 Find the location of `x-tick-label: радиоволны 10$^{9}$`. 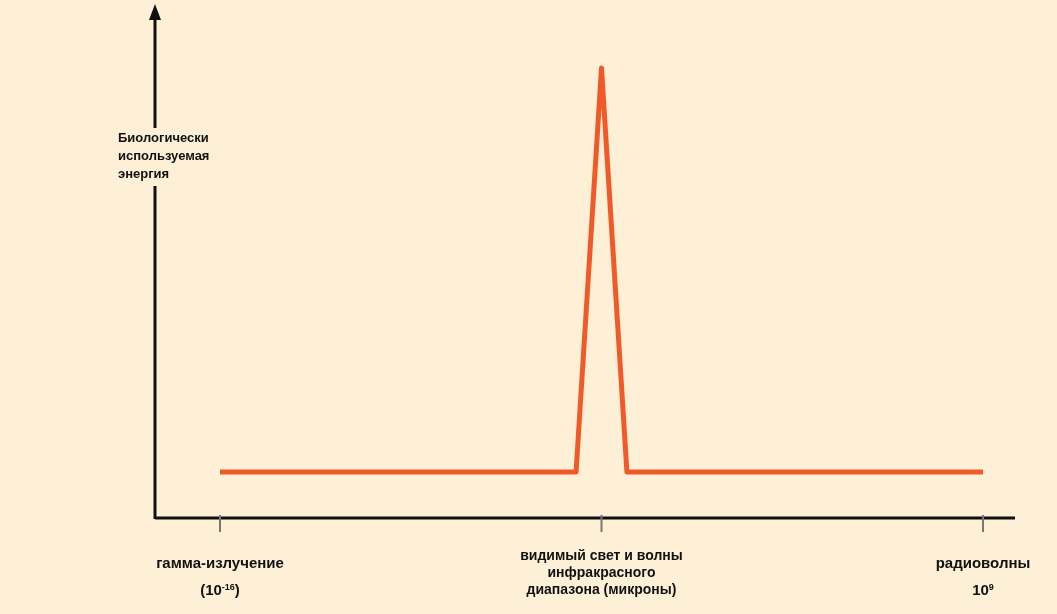

x-tick-label: радиоволны 10$^{9}$ is located at coordinates (983, 576).